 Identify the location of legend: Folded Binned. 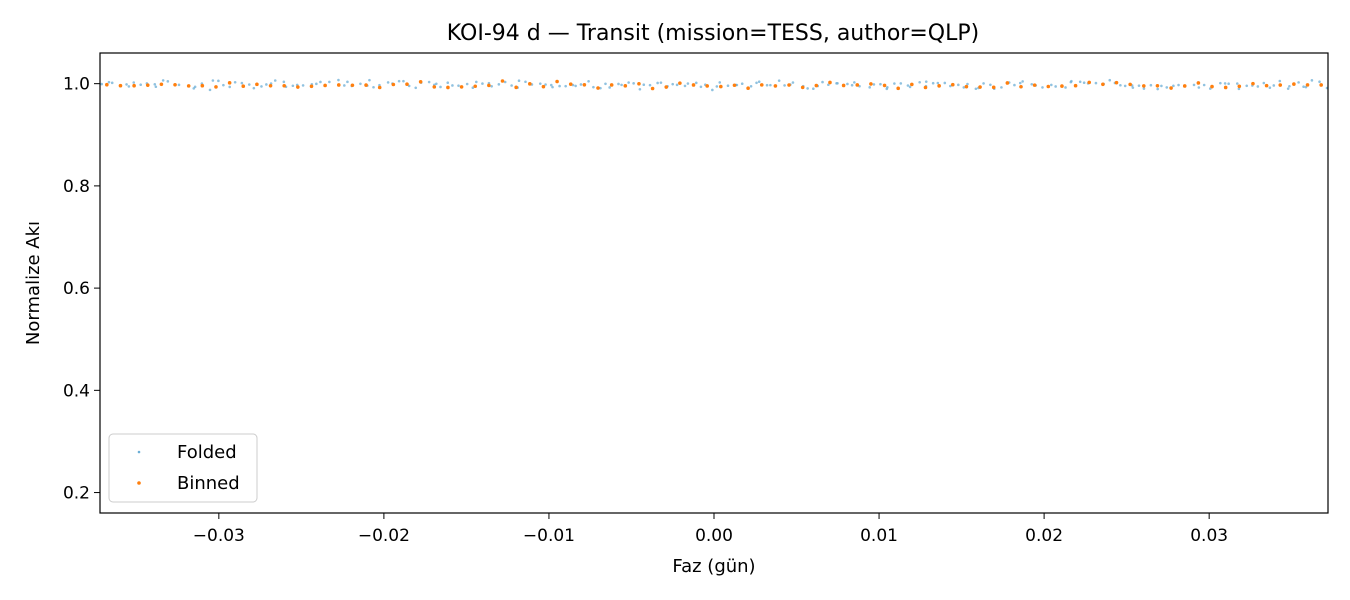
(183, 468).